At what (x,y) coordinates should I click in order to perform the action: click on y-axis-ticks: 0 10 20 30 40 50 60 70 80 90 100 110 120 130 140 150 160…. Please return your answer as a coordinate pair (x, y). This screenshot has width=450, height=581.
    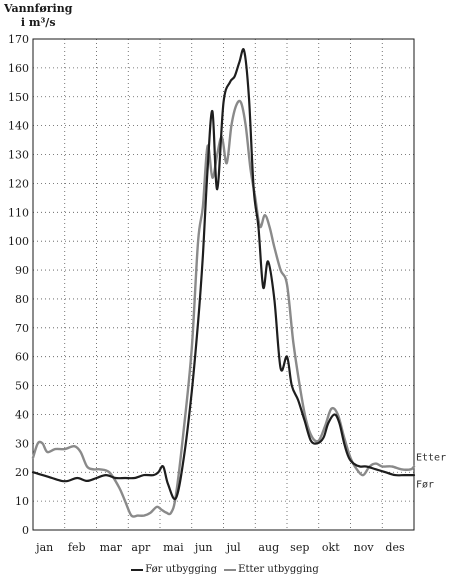
    Looking at the image, I should click on (18, 285).